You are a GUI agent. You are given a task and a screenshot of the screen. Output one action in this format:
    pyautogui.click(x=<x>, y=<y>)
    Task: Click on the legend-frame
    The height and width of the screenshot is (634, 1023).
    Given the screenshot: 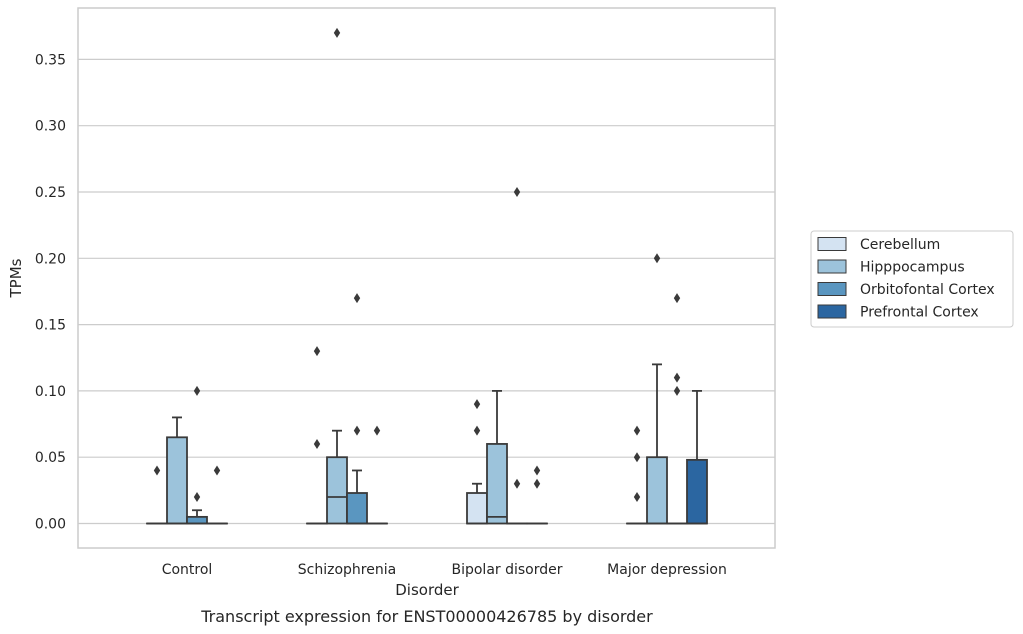 What is the action you would take?
    pyautogui.click(x=912, y=279)
    